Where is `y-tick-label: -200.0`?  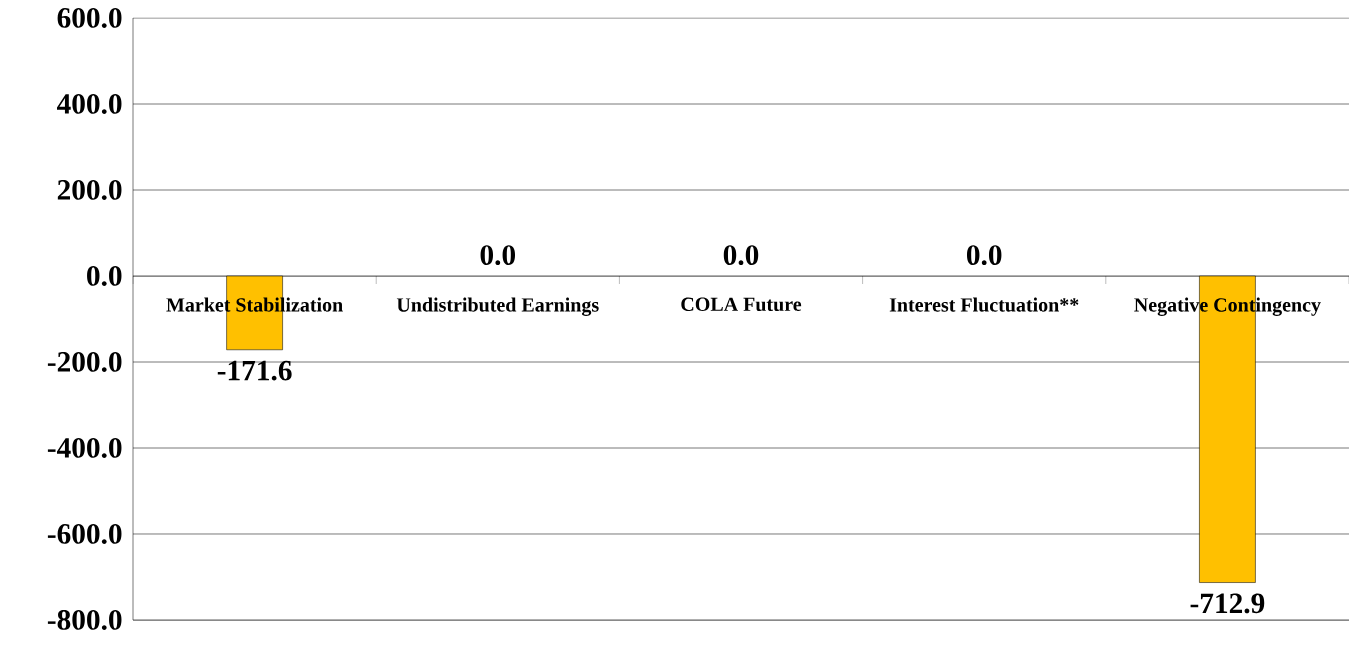 y-tick-label: -200.0 is located at coordinates (84, 362).